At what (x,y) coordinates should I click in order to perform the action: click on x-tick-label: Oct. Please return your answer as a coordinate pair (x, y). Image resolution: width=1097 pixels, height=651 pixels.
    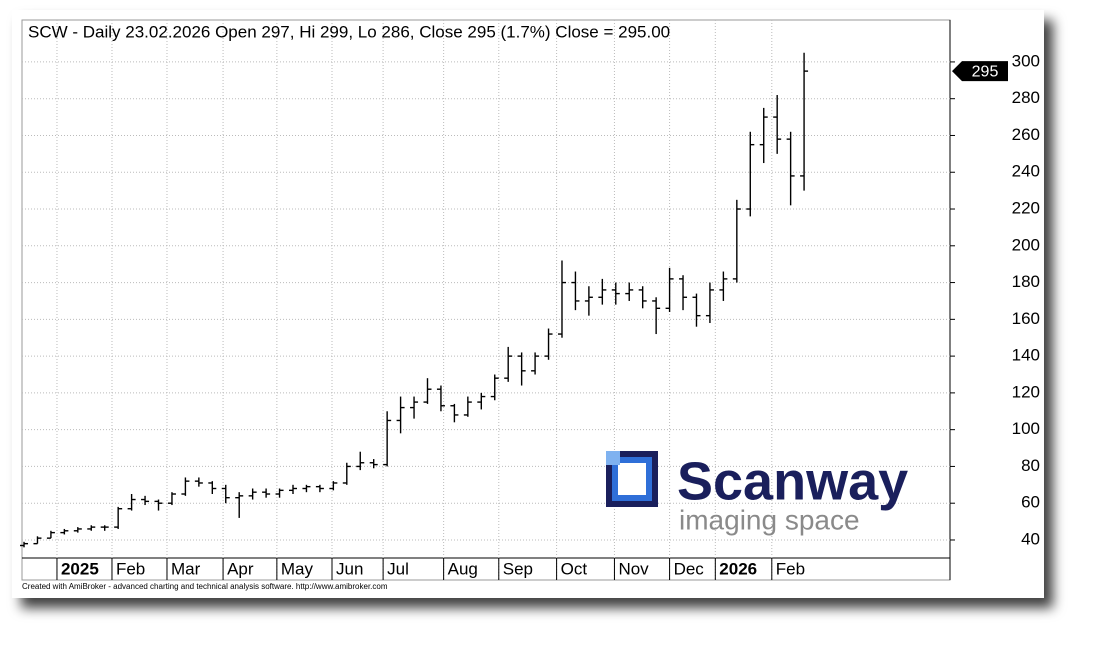
    Looking at the image, I should click on (574, 568).